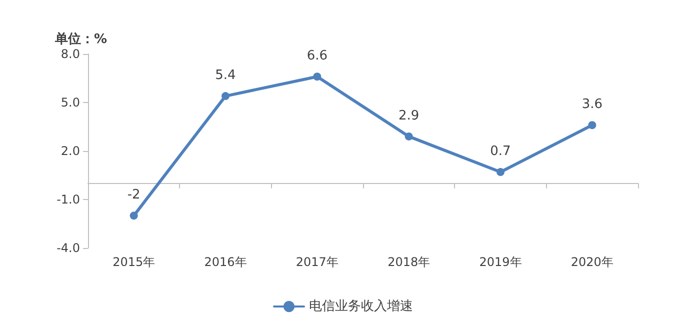 This screenshot has height=330, width=687. I want to click on y-tick-label: 2.0, so click(70, 151).